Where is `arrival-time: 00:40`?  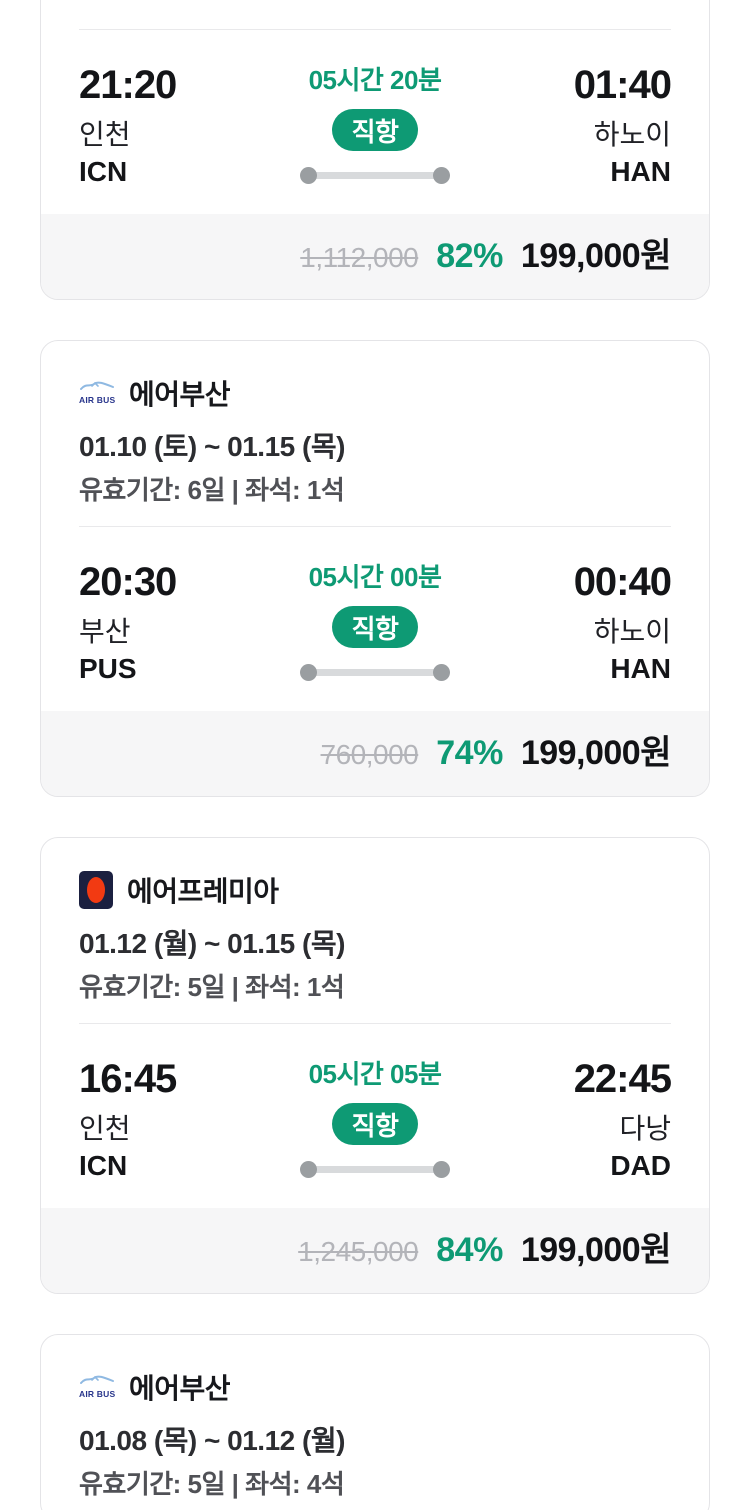
arrival-time: 00:40 is located at coordinates (622, 582).